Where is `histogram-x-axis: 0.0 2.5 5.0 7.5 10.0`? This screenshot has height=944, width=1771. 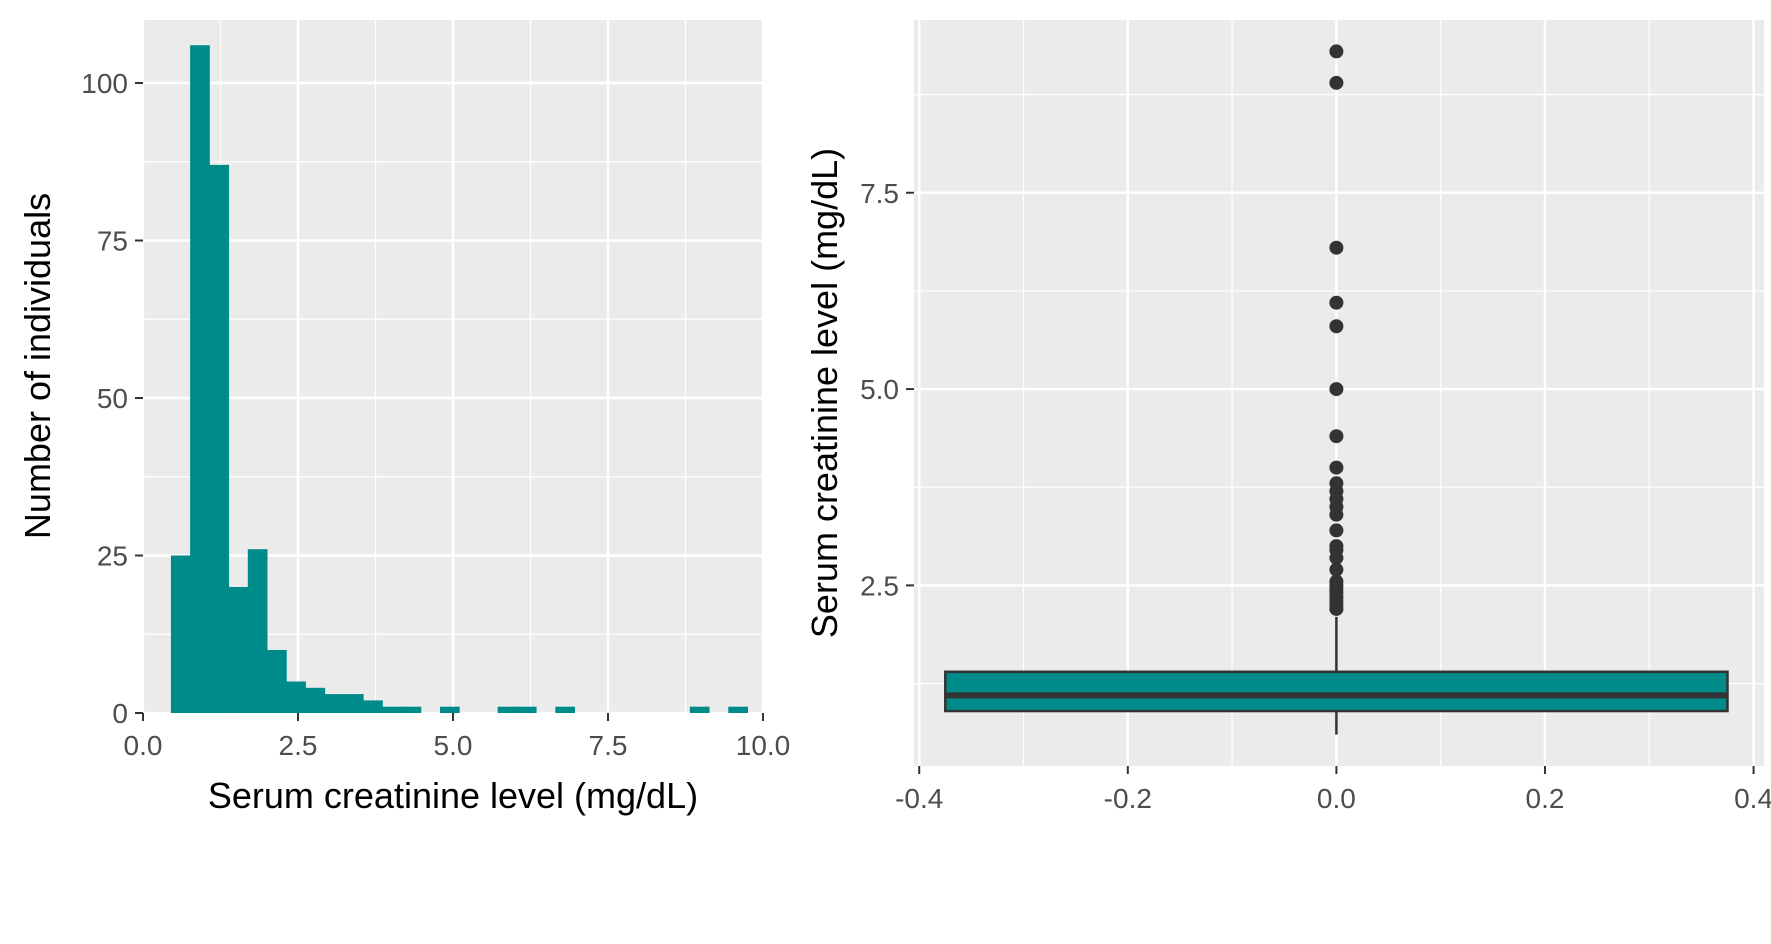 histogram-x-axis: 0.0 2.5 5.0 7.5 10.0 is located at coordinates (457, 737).